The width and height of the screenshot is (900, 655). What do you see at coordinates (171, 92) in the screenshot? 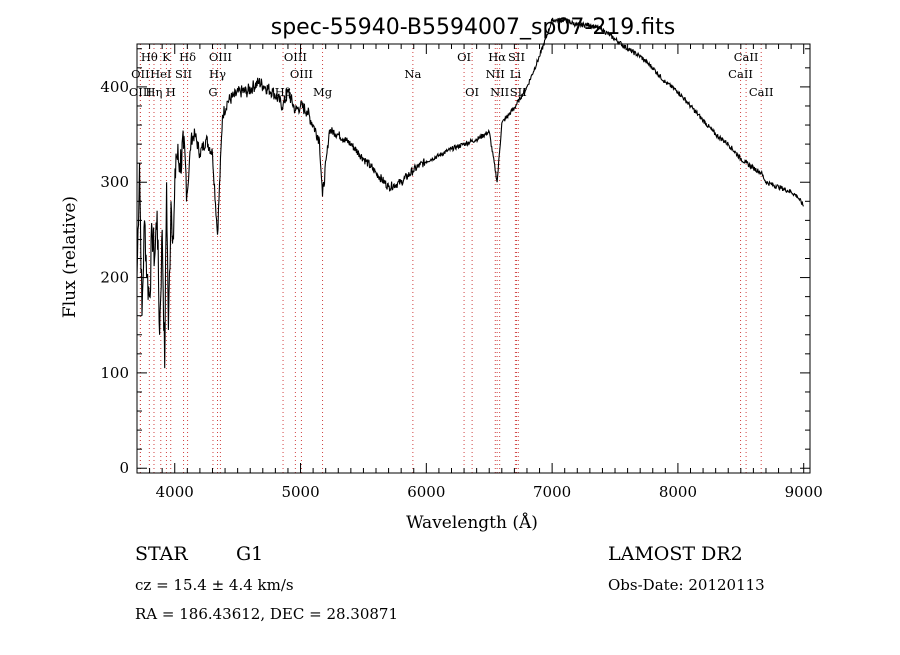
I see `line-label: H` at bounding box center [171, 92].